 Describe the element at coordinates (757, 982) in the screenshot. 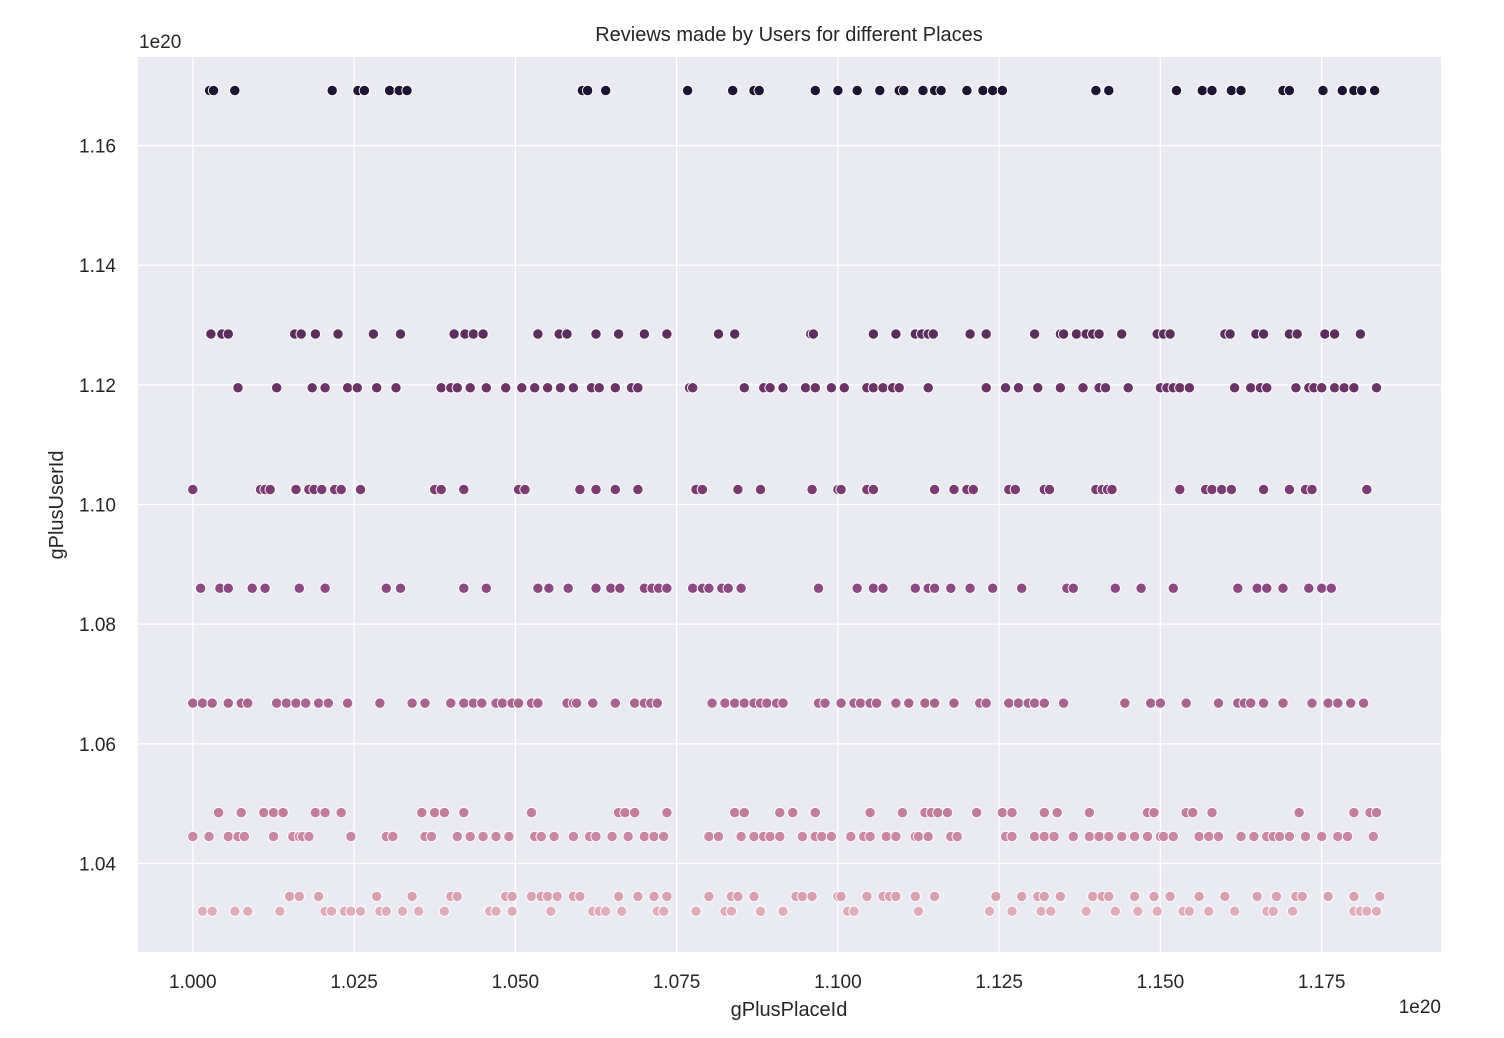

I see `x-tick-labels: 1.000 1.025 1.050 1.075 1.100 1.125 1.150 1.175` at that location.